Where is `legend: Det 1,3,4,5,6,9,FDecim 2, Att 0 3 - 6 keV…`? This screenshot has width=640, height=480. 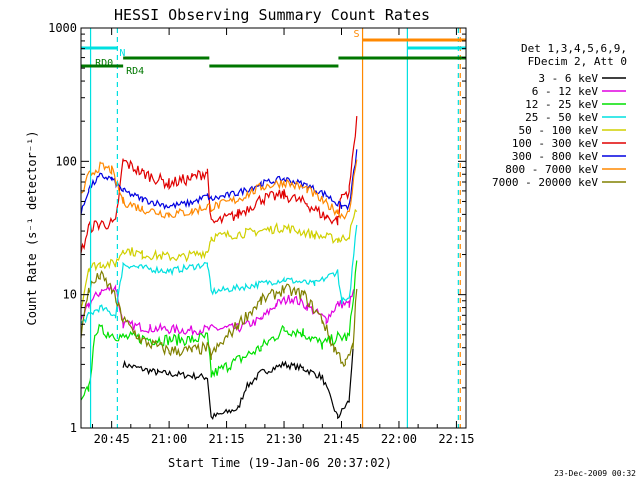
legend: Det 1,3,4,5,6,9,FDecim 2, Att 0 3 - 6 keV… is located at coordinates (559, 115).